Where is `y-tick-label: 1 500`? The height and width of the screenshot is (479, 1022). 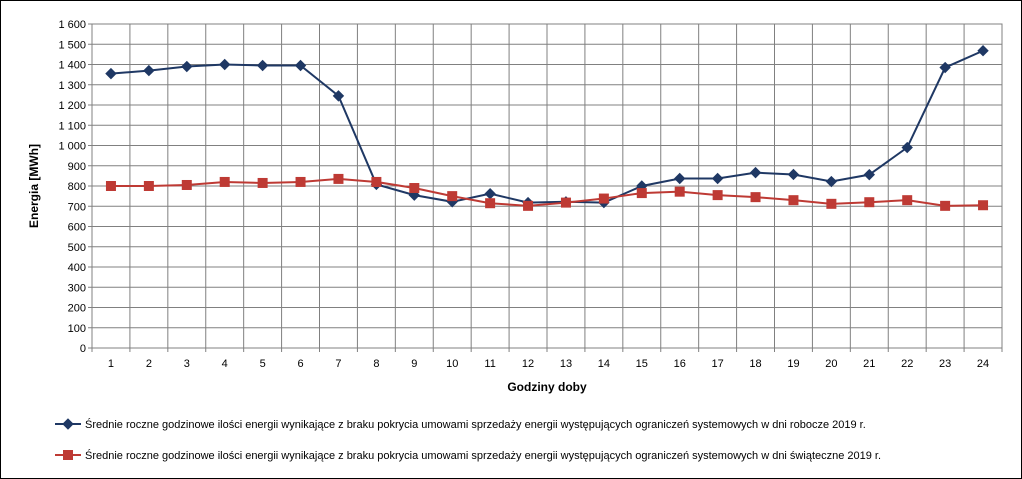 y-tick-label: 1 500 is located at coordinates (72, 45).